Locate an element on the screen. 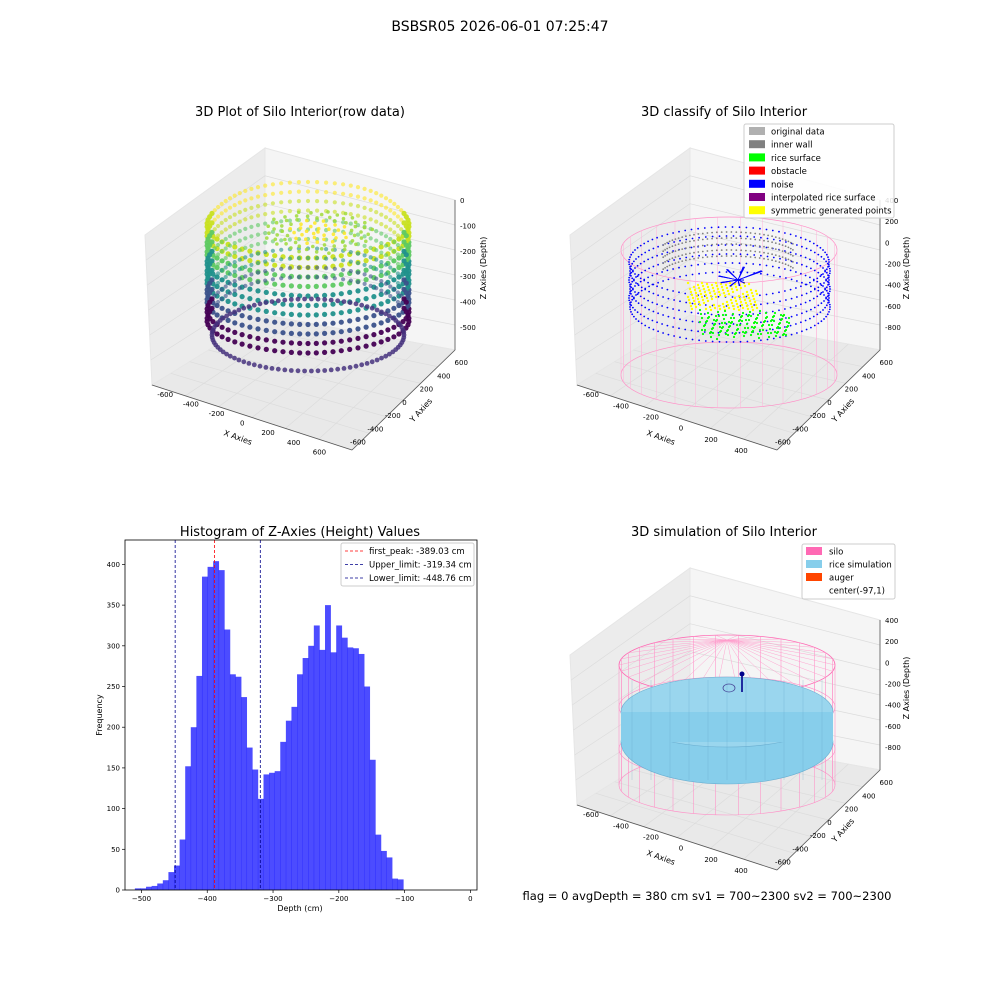  z-tick-label: -300 is located at coordinates (468, 277).